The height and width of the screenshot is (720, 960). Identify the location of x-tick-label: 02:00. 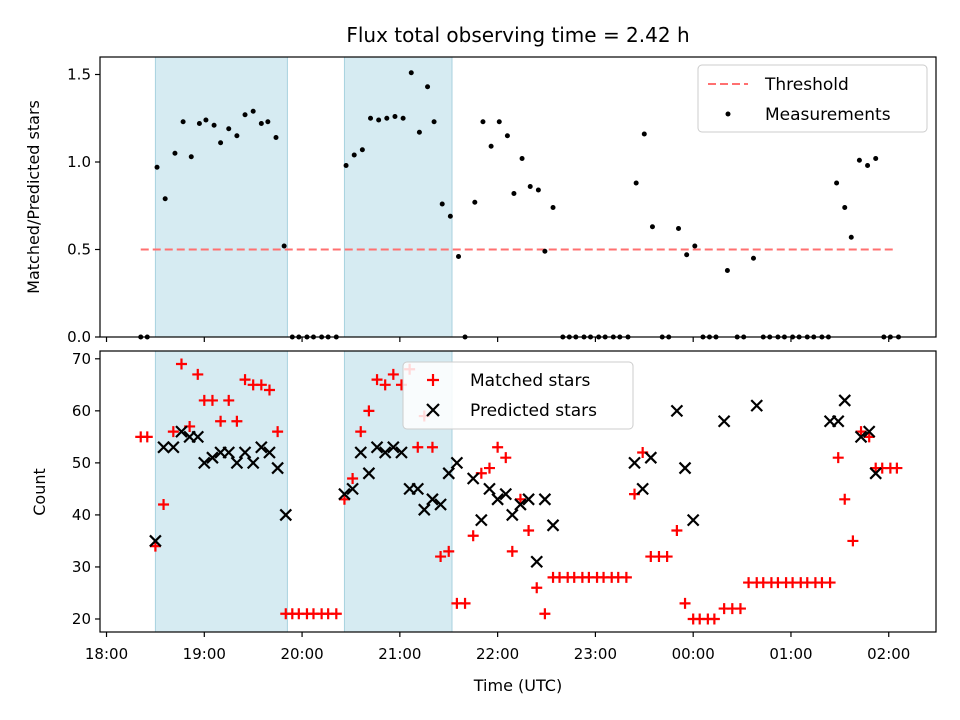
(888, 654).